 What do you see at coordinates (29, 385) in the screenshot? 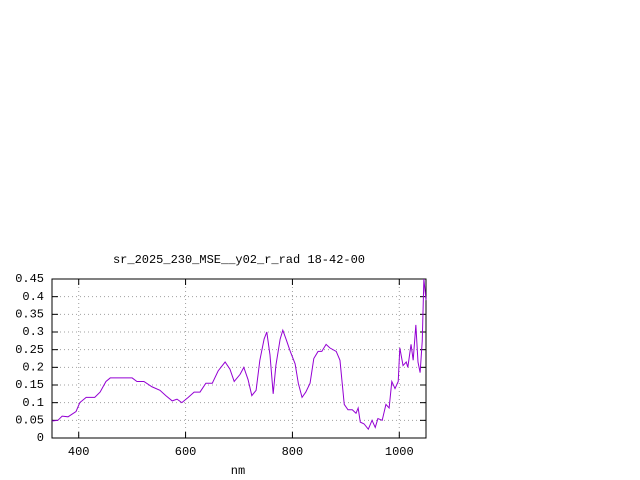
I see `y-tick-label: 0.15` at bounding box center [29, 385].